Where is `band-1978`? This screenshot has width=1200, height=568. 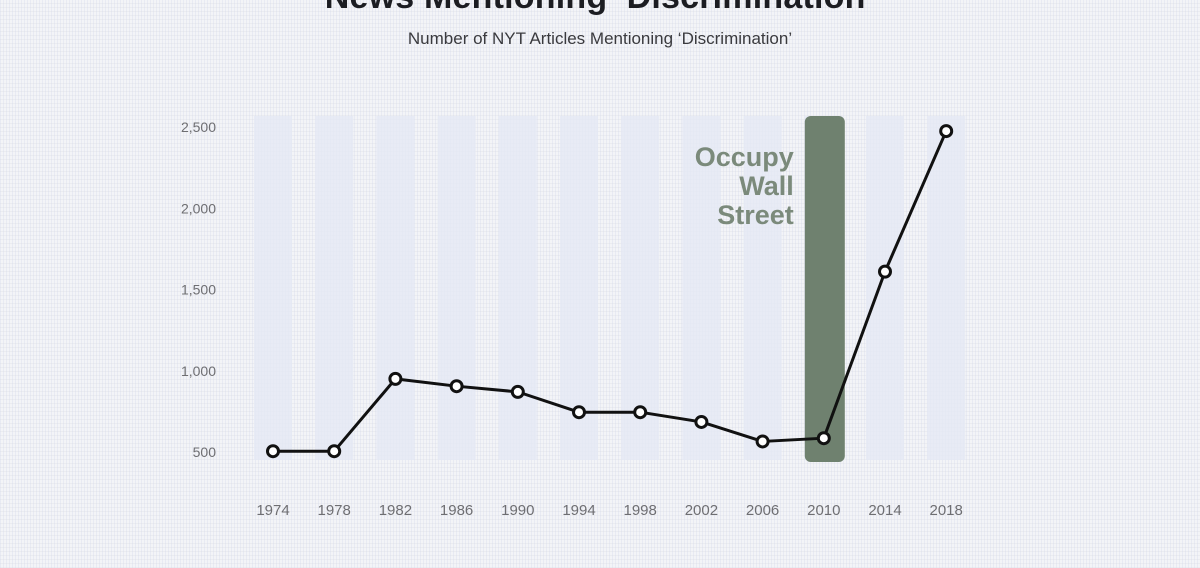 band-1978 is located at coordinates (334, 288).